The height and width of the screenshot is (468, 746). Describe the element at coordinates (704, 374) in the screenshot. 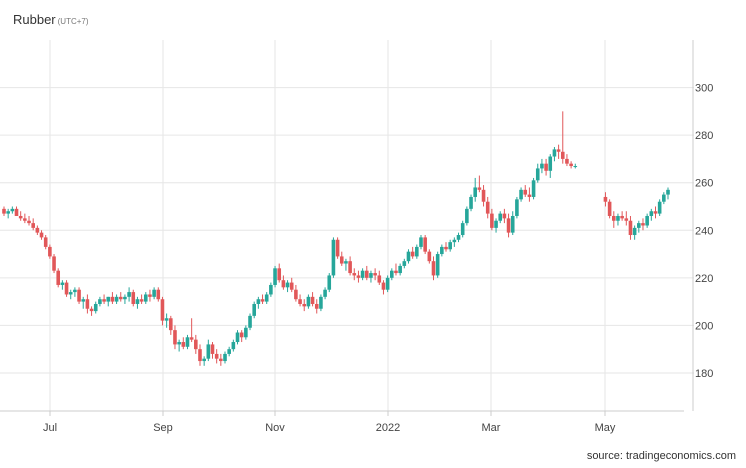

I see `y-tick-label: 180` at that location.